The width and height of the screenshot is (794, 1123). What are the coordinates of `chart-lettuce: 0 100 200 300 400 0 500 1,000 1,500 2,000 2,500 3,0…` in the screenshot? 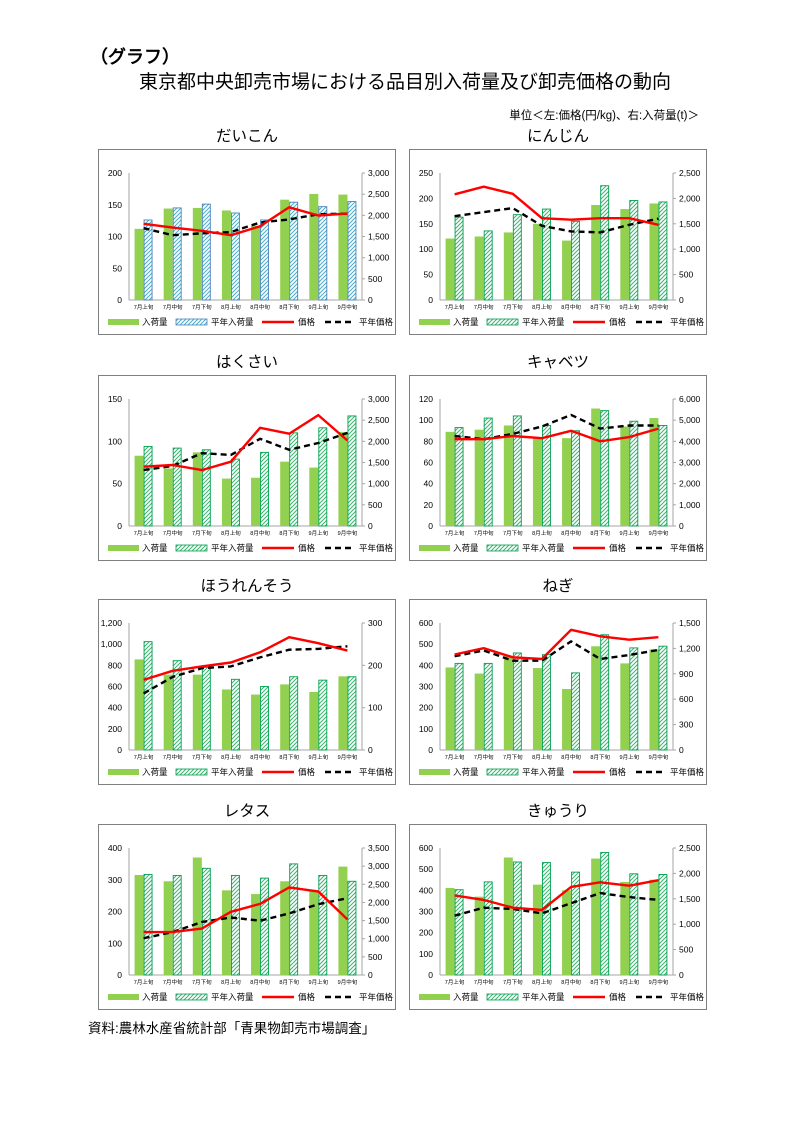 It's located at (251, 922).